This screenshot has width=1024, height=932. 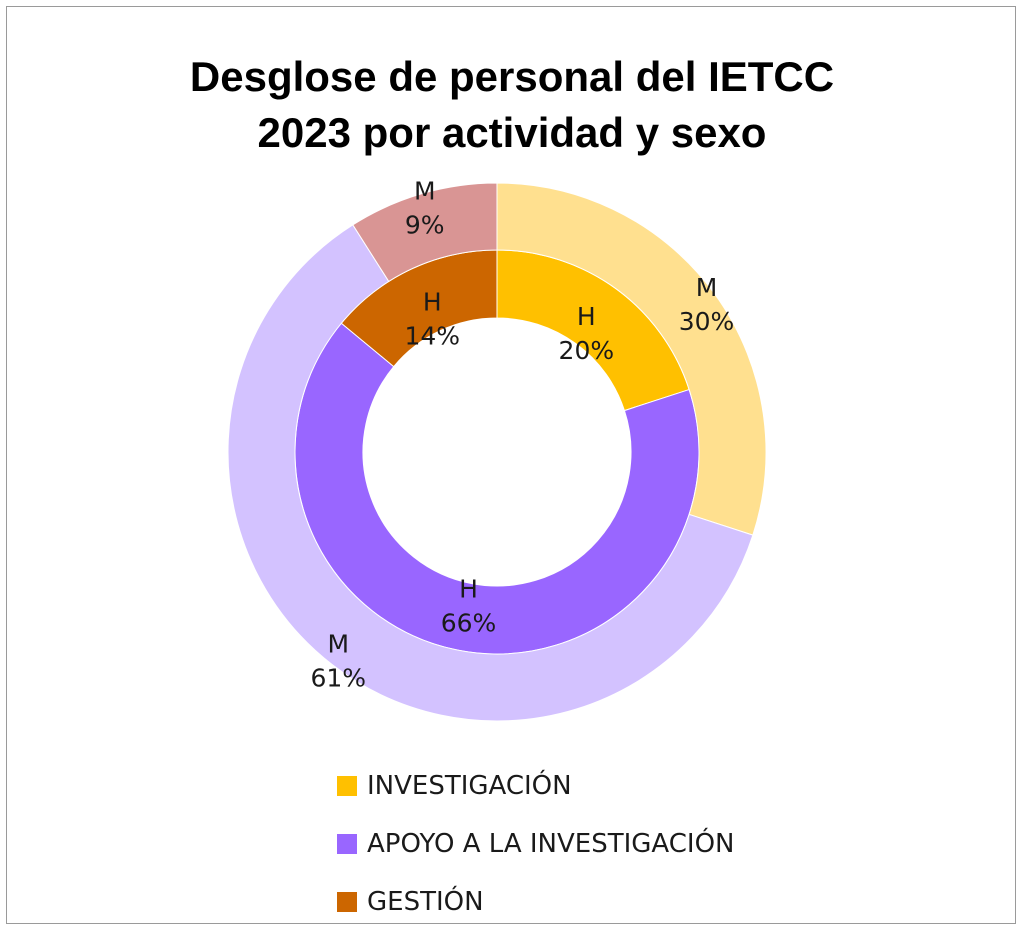 What do you see at coordinates (338, 678) in the screenshot?
I see `outer-ring-value-label: 61%` at bounding box center [338, 678].